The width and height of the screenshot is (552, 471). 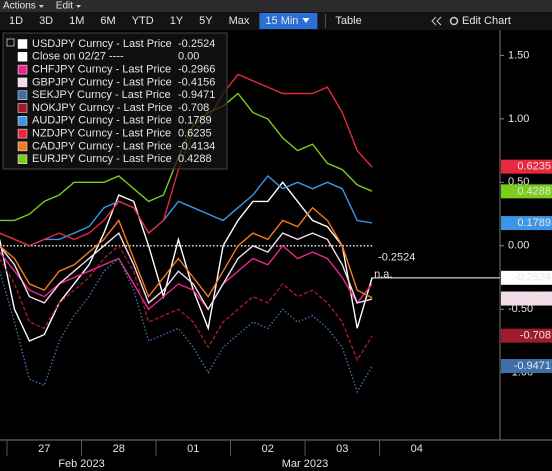 I want to click on axis-tag-label: -0.9471, so click(x=532, y=366).